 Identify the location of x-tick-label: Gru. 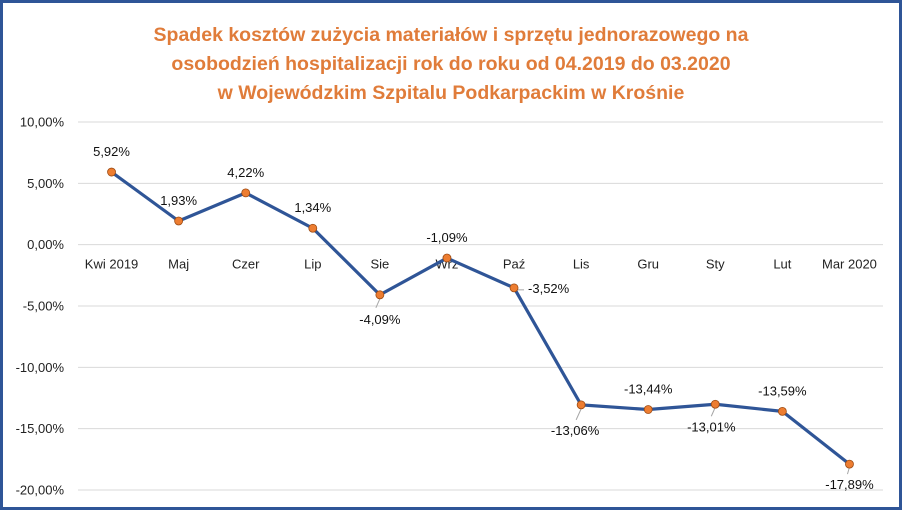
(648, 264).